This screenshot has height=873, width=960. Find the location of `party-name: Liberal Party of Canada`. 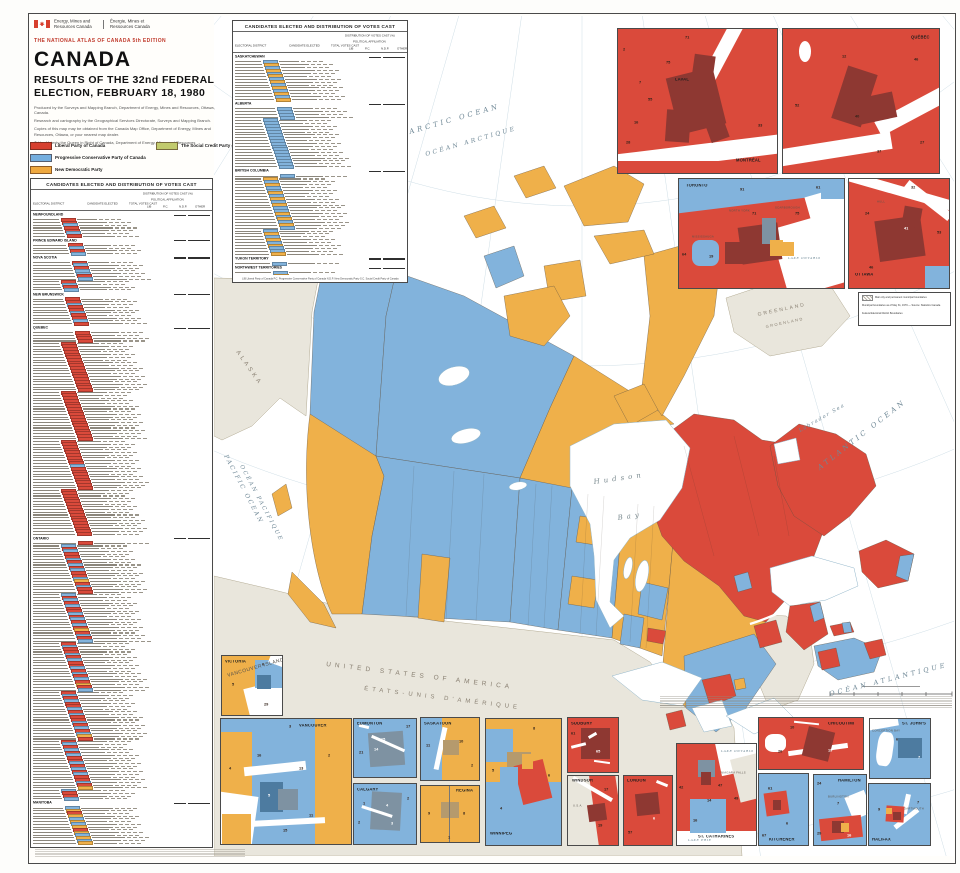

party-name: Liberal Party of Canada is located at coordinates (80, 146).